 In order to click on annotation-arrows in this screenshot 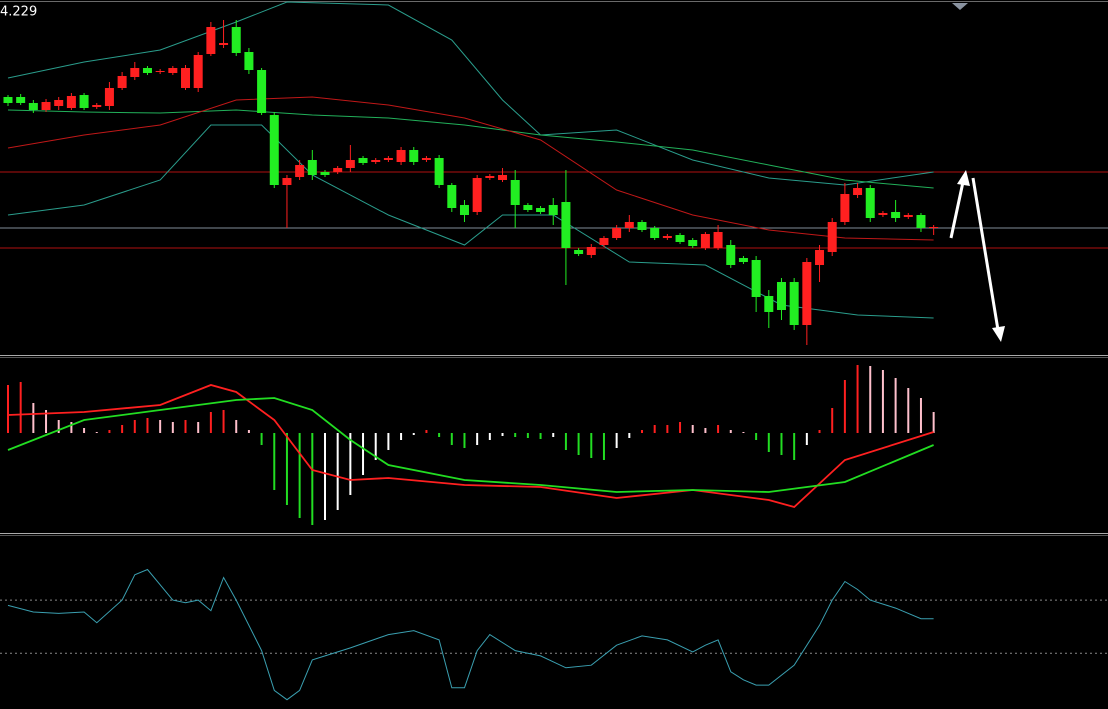, I will do `click(977, 256)`.